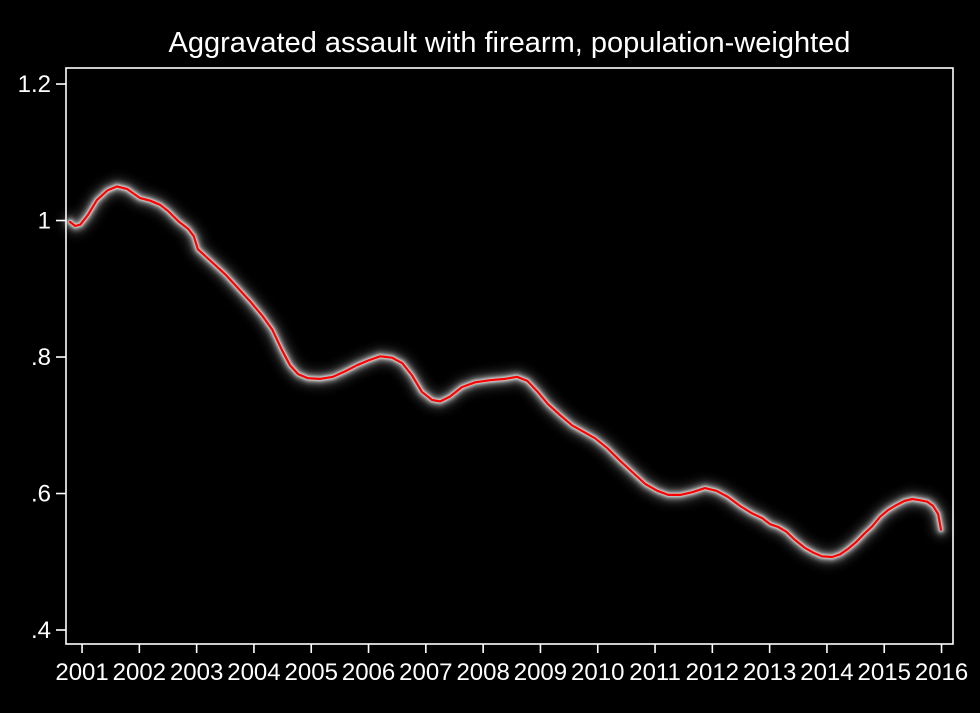 This screenshot has width=980, height=713. Describe the element at coordinates (826, 672) in the screenshot. I see `x-tick-label: 2014` at that location.